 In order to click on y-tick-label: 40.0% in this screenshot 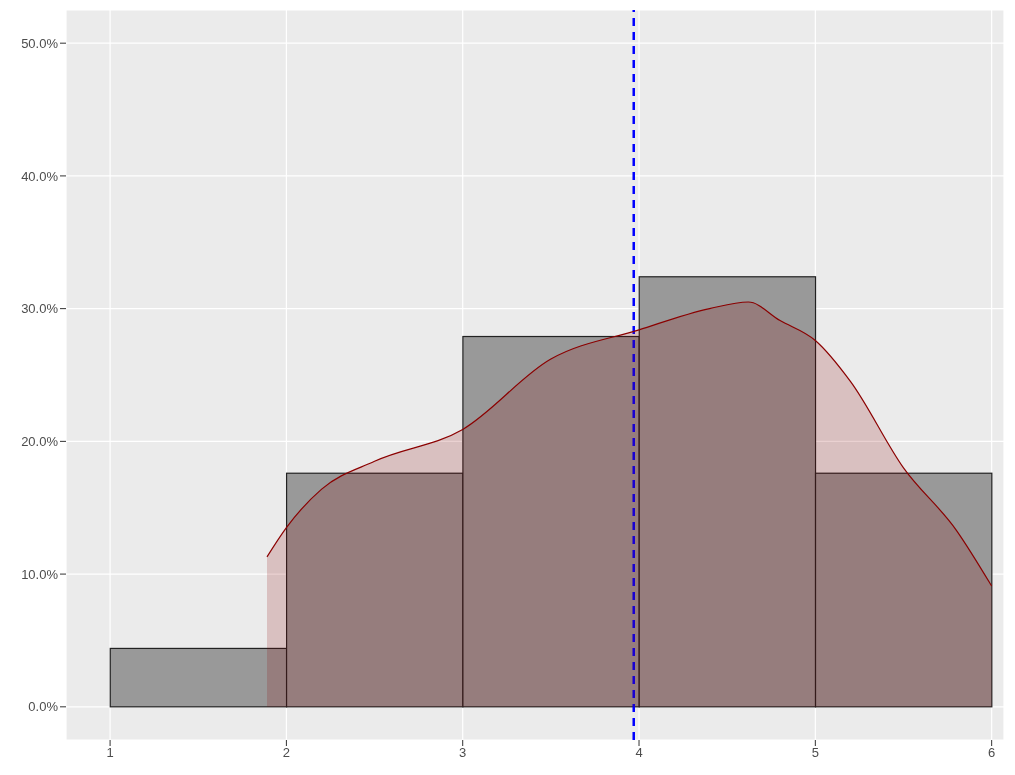, I will do `click(40, 176)`.